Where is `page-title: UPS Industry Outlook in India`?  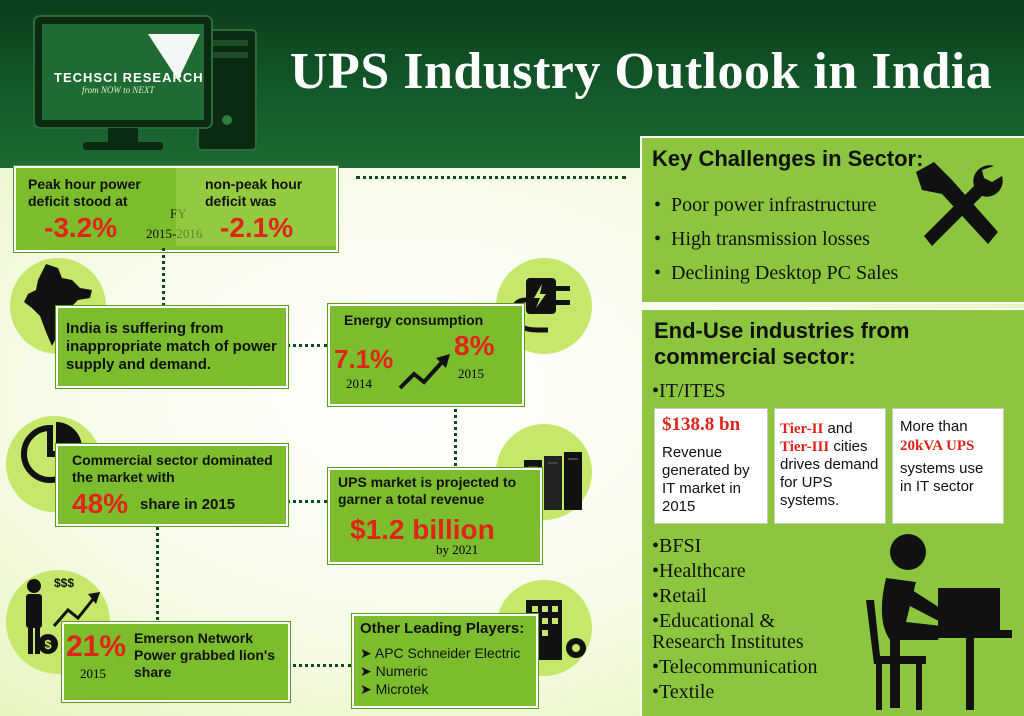 page-title: UPS Industry Outlook in India is located at coordinates (641, 71).